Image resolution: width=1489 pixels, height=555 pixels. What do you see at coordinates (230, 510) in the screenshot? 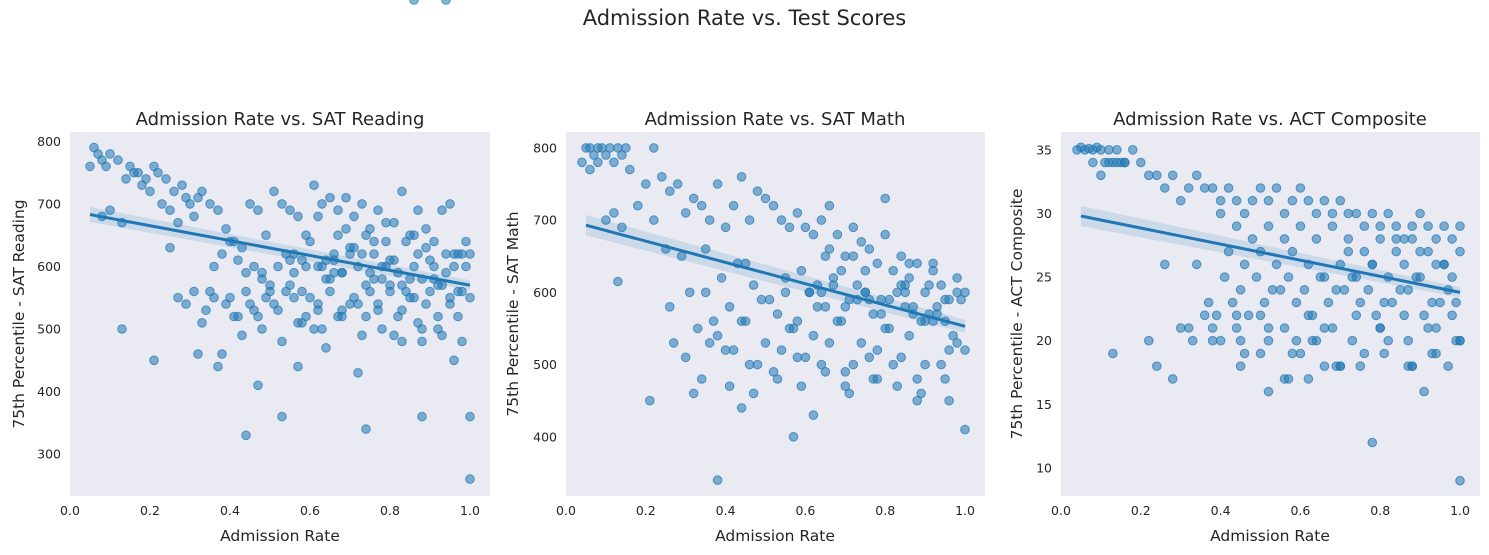
I see `x-tick-label: 0.4` at bounding box center [230, 510].